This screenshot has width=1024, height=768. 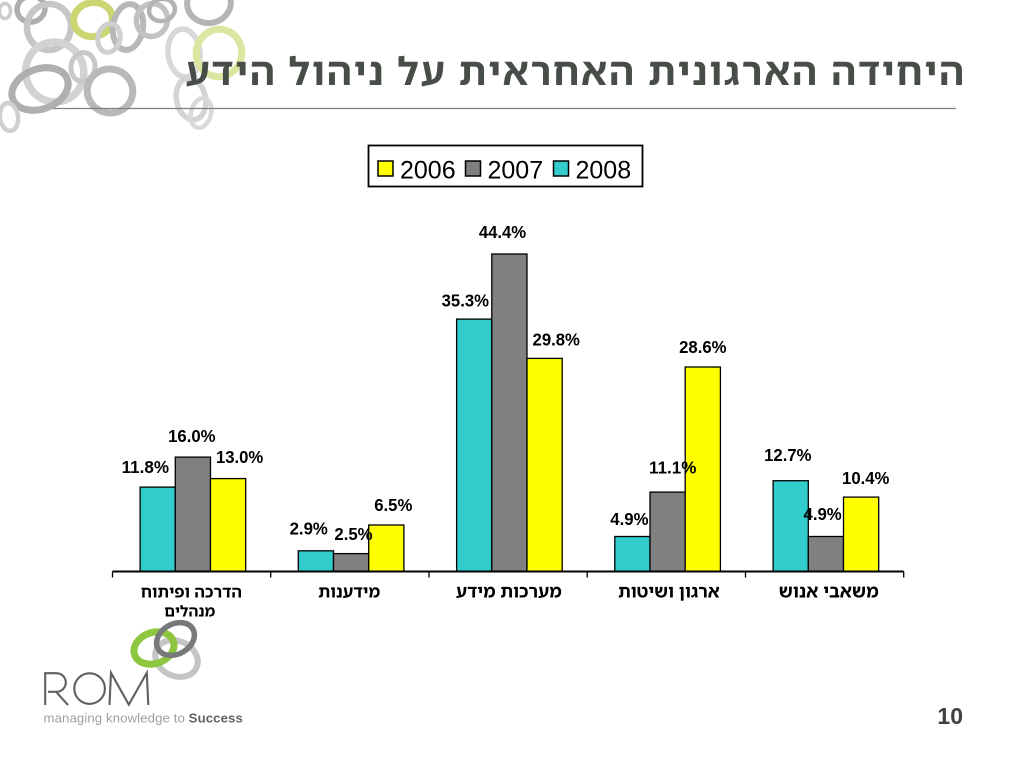 What do you see at coordinates (673, 468) in the screenshot?
I see `svg-text: 11.1%` at bounding box center [673, 468].